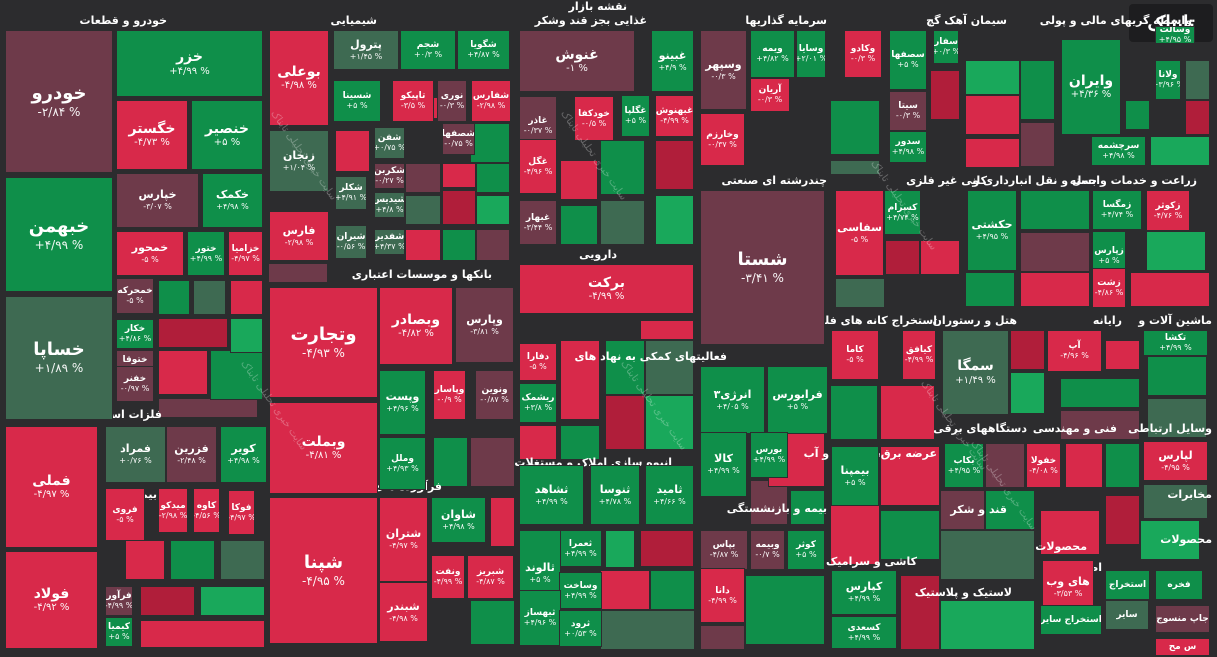 The image size is (1217, 657). What do you see at coordinates (150, 253) in the screenshot?
I see `stock-tile: خمحور -۵ %` at bounding box center [150, 253].